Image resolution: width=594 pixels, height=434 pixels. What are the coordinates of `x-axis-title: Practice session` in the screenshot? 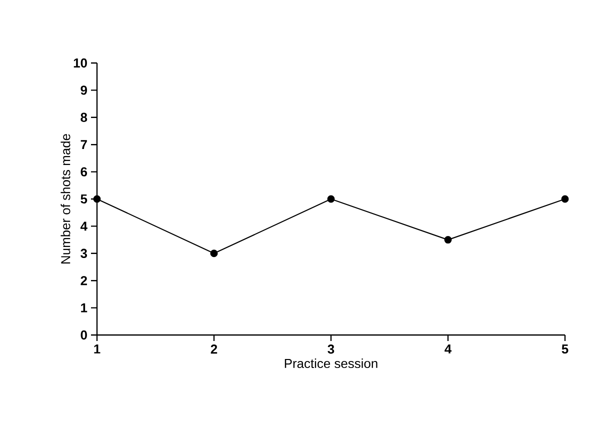 It's located at (331, 363).